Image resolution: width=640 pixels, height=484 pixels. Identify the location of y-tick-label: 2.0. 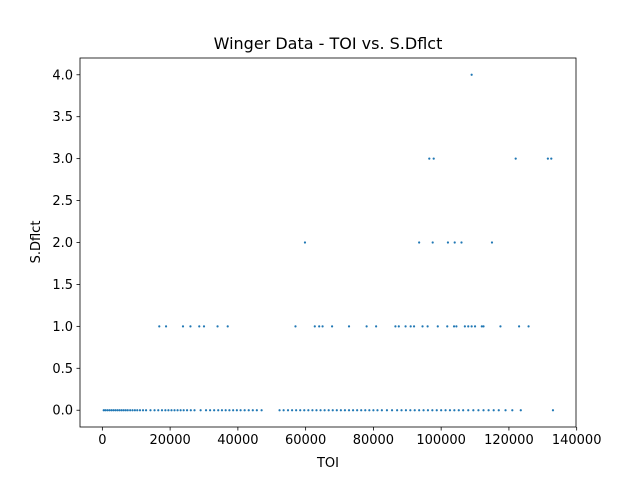
(62, 243).